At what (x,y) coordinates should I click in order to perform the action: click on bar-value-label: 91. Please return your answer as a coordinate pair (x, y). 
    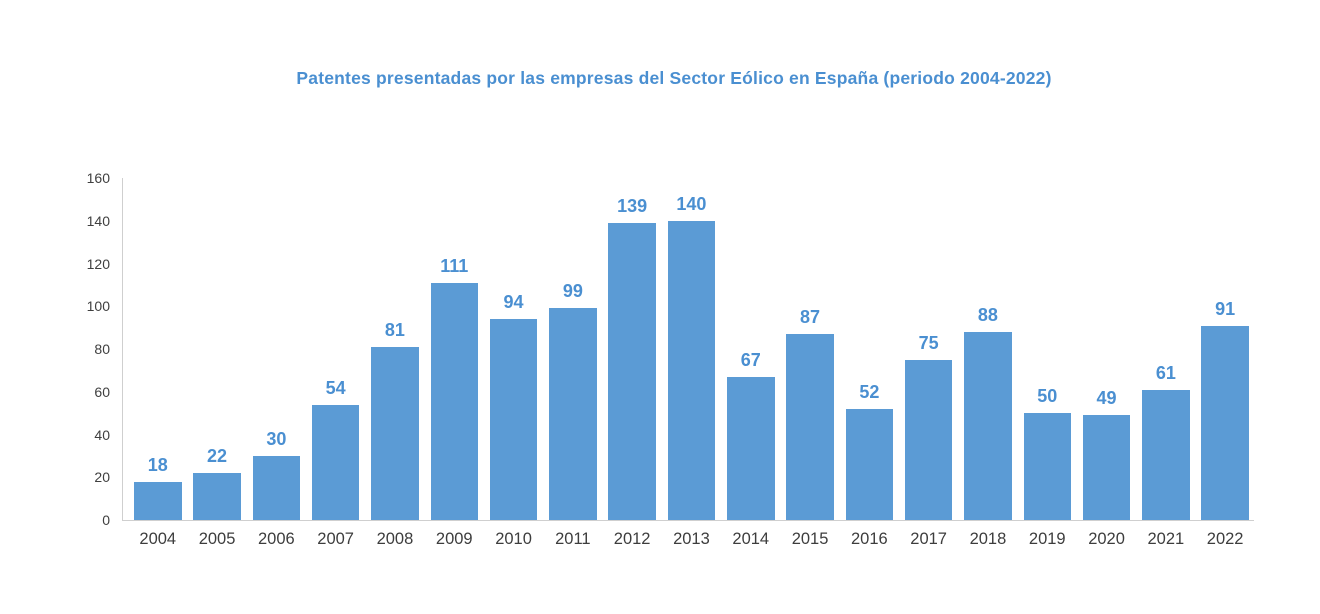
    Looking at the image, I should click on (1225, 308).